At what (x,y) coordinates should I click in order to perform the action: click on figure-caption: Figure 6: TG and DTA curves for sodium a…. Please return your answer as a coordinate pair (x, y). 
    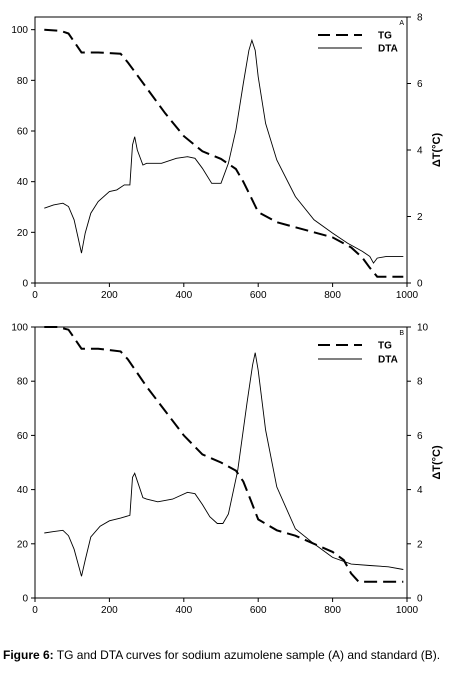
    Looking at the image, I should click on (230, 655).